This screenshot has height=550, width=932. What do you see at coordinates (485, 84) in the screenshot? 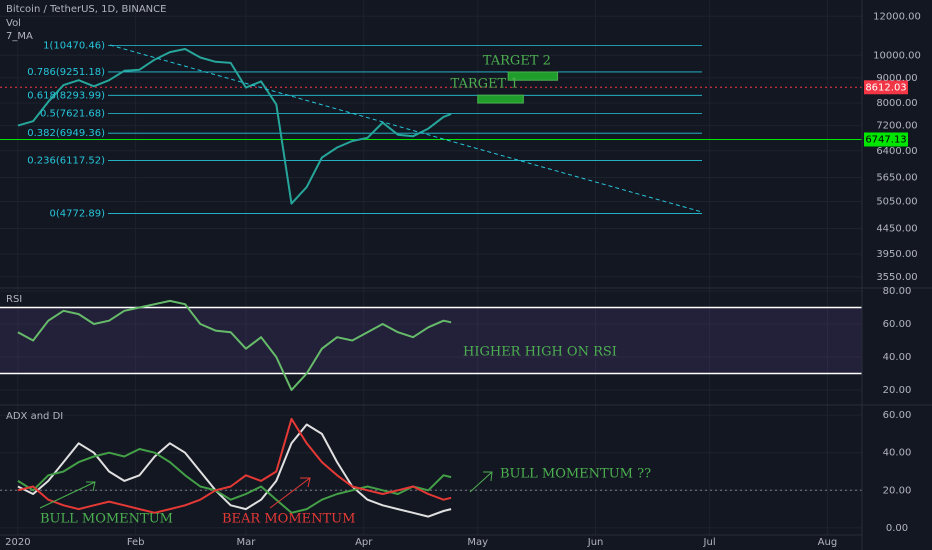
I see `target-label: TARGET 1` at bounding box center [485, 84].